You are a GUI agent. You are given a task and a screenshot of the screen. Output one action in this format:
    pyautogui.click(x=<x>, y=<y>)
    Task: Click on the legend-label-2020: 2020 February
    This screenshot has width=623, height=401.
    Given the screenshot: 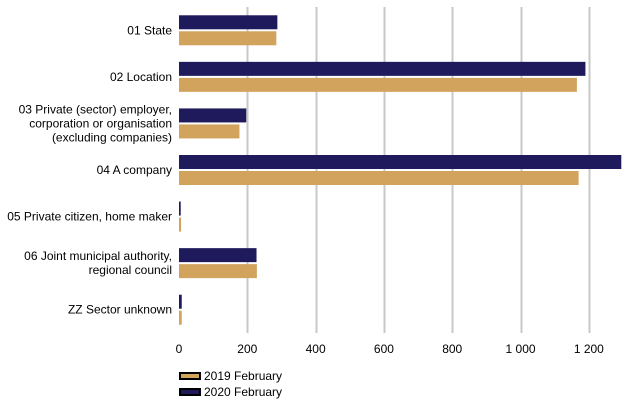 What is the action you would take?
    pyautogui.click(x=243, y=392)
    